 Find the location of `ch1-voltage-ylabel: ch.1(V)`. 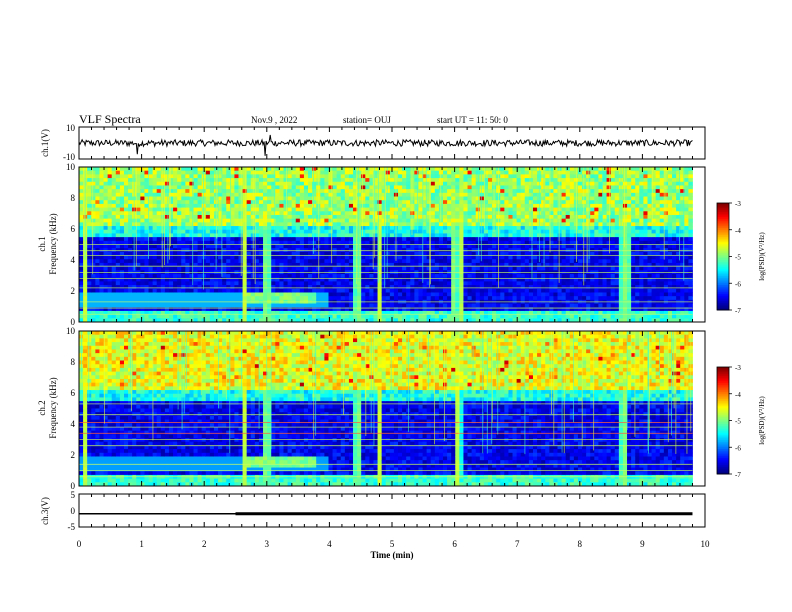

ch1-voltage-ylabel: ch.1(V) is located at coordinates (45, 143).